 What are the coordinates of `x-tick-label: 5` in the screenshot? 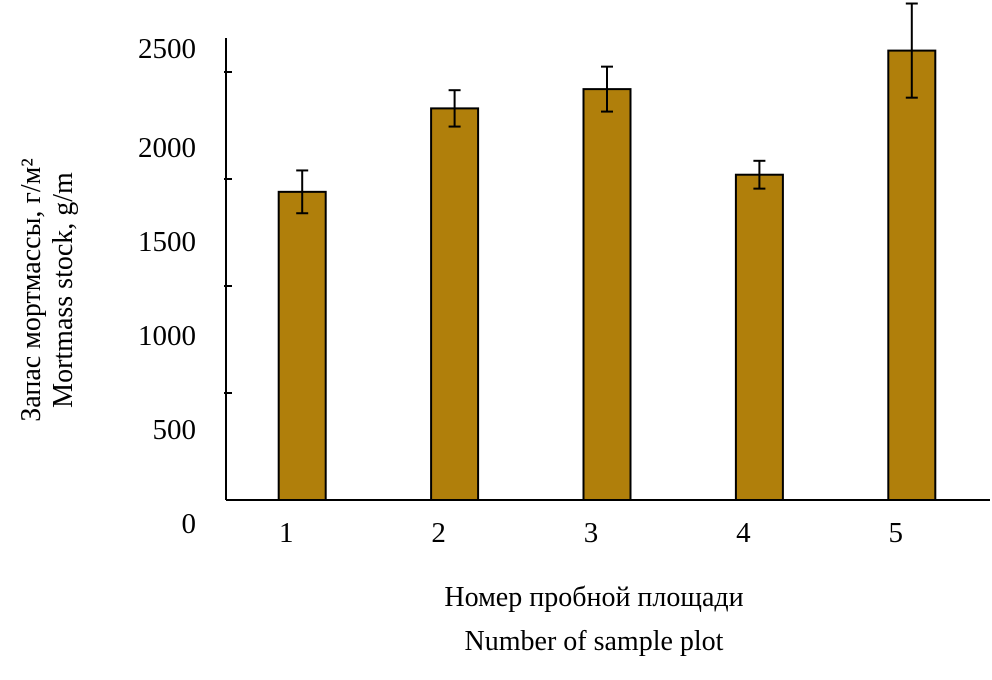 It's located at (896, 533).